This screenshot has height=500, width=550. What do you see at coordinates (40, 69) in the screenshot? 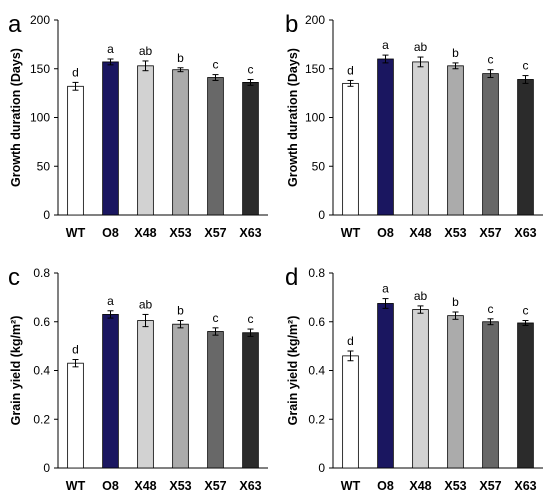
I see `y-tick-label: 150` at bounding box center [40, 69].